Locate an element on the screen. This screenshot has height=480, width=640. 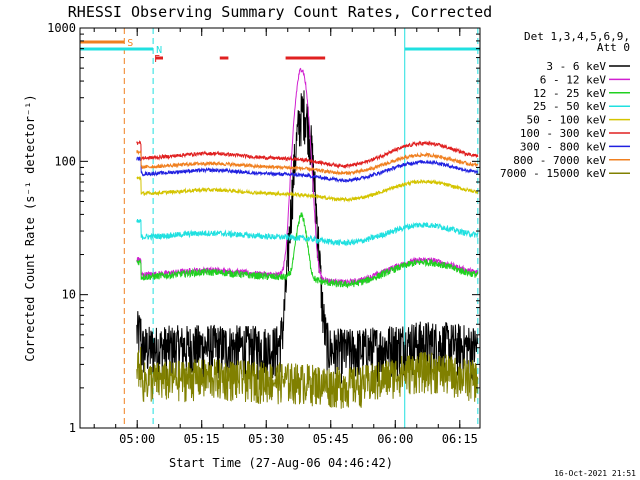
legend-label-0: 3 - 6 keV is located at coordinates (576, 66).